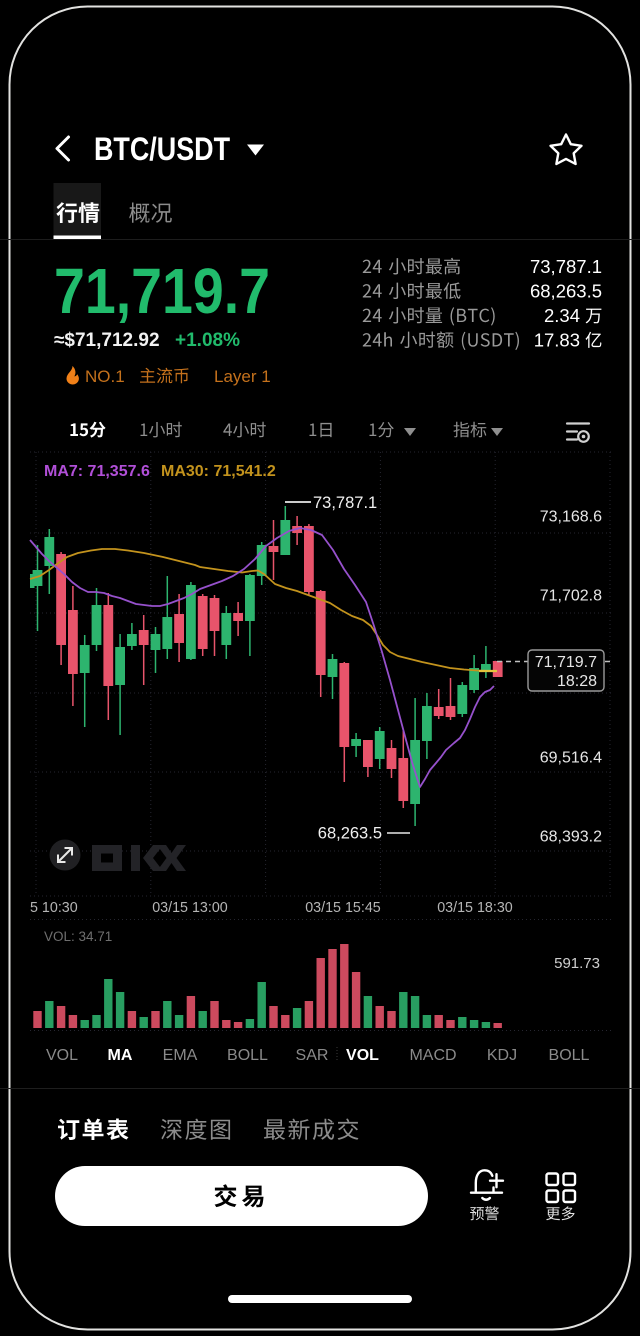  What do you see at coordinates (343, 908) in the screenshot?
I see `svg-text: 03/15 15:45` at bounding box center [343, 908].